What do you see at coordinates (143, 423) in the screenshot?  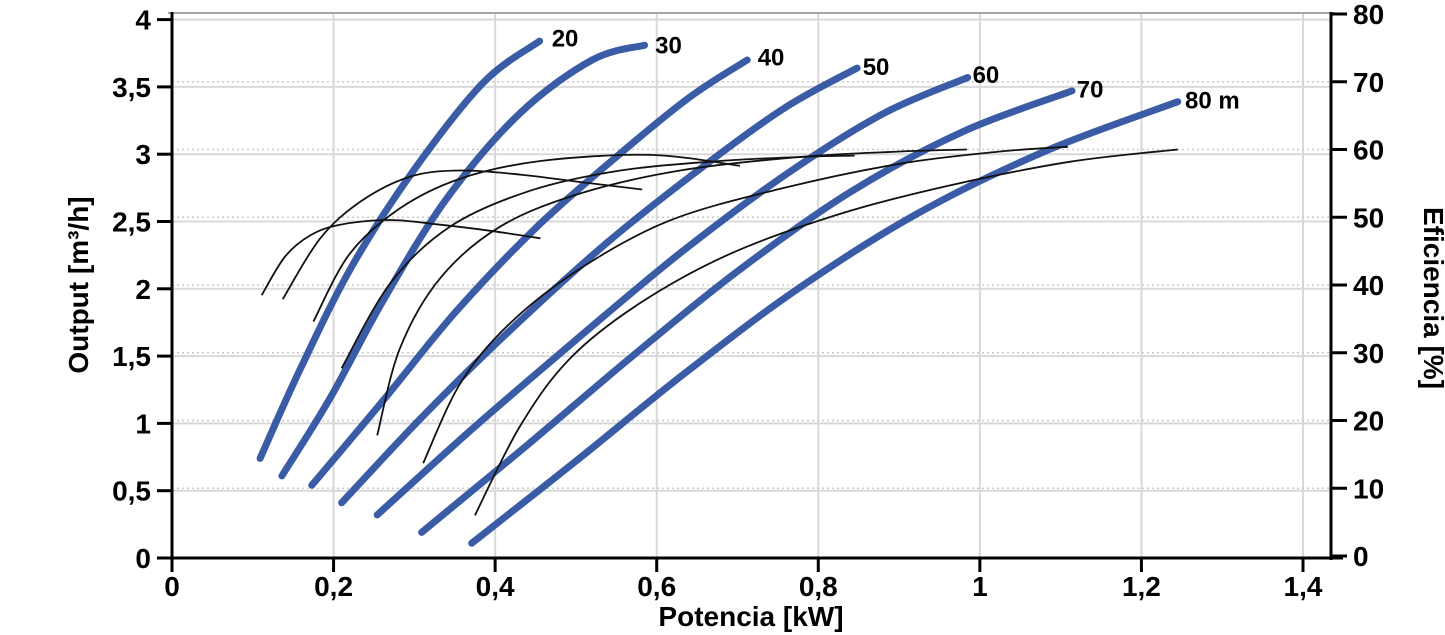 I see `y-left-tick-label: 1` at bounding box center [143, 423].